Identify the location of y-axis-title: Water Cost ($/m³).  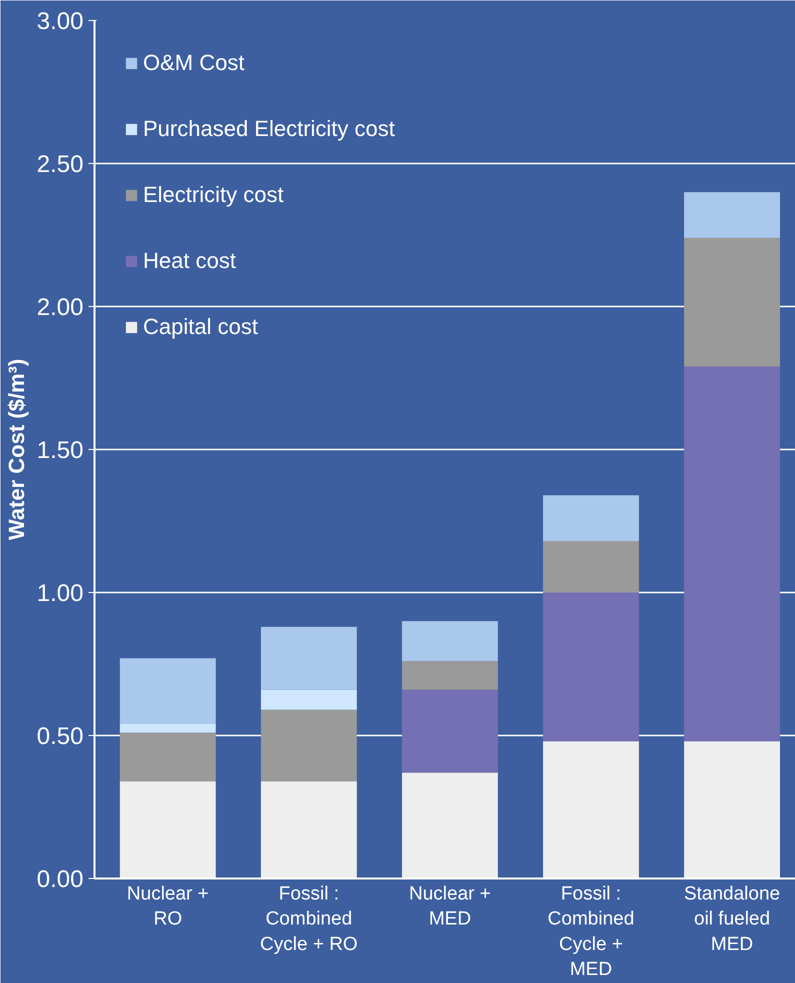
(16, 449).